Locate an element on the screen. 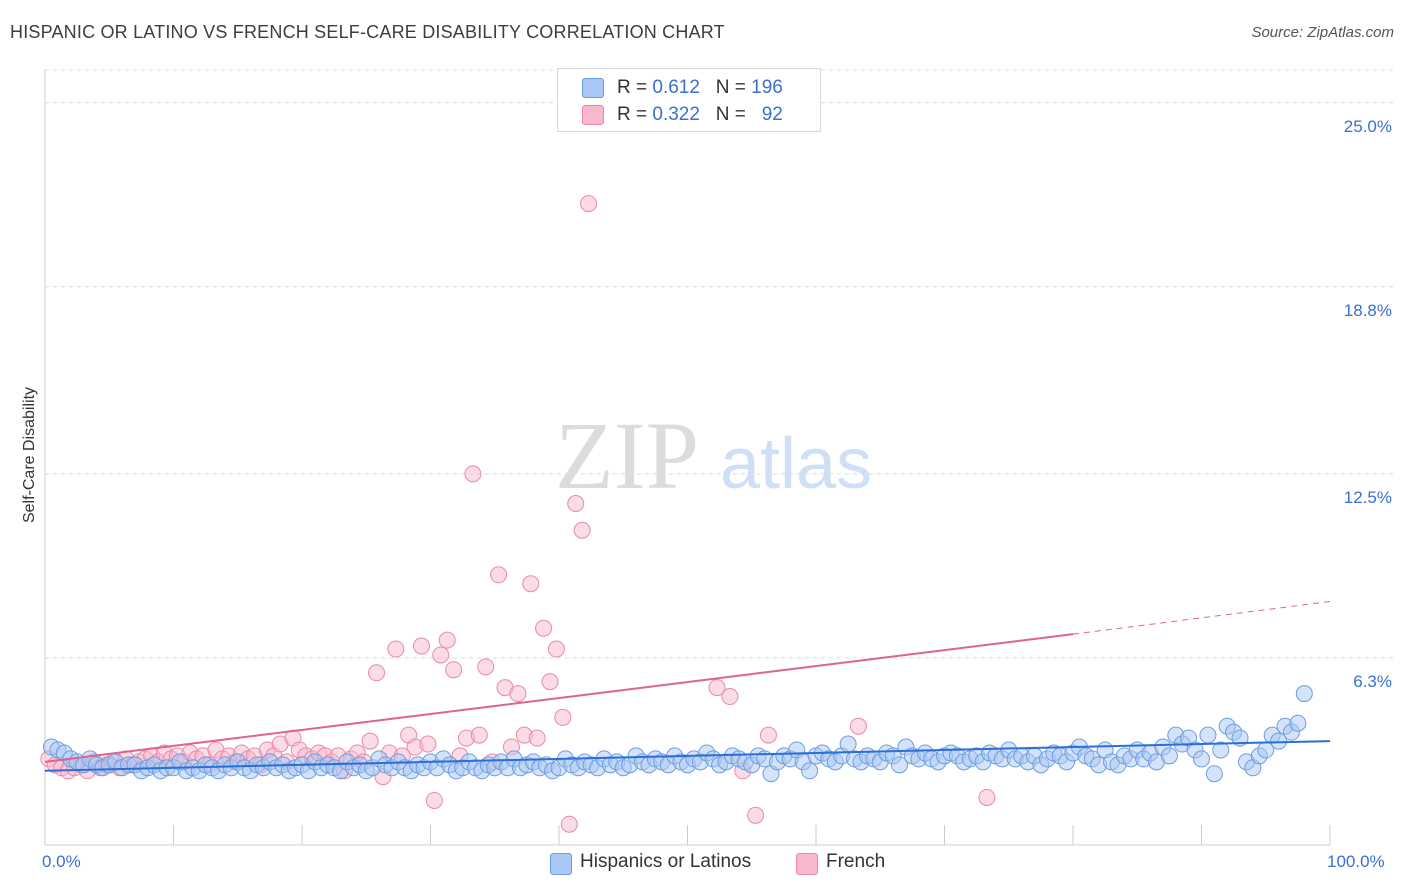  french-trend-line is located at coordinates (559, 698).